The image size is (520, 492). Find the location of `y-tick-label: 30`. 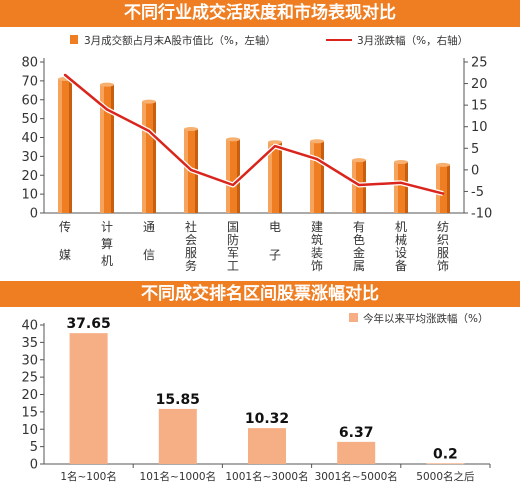

y-tick-label: 30 is located at coordinates (29, 360).